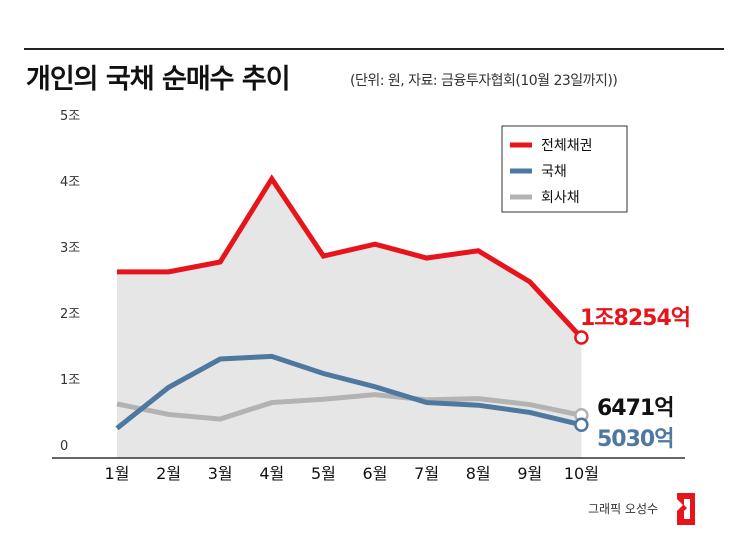 Image resolution: width=745 pixels, height=535 pixels. Describe the element at coordinates (374, 49) in the screenshot. I see `title-rule` at that location.